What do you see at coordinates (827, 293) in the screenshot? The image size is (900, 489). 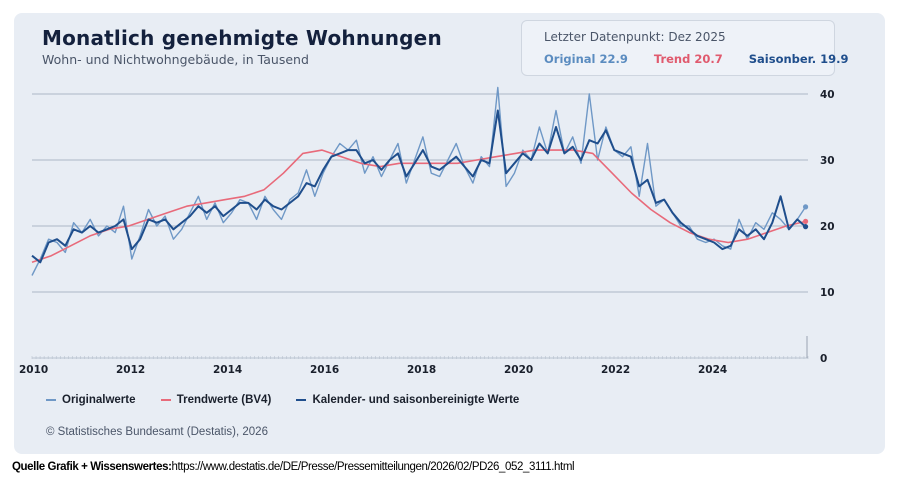 I see `y-tick-label: 10` at bounding box center [827, 293].